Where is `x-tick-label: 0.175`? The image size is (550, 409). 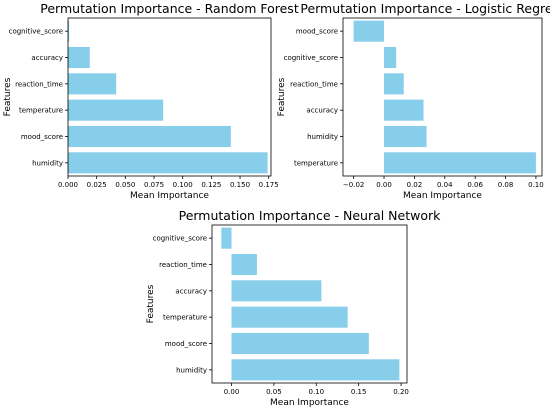 x-tick-label: 0.175 is located at coordinates (269, 185).